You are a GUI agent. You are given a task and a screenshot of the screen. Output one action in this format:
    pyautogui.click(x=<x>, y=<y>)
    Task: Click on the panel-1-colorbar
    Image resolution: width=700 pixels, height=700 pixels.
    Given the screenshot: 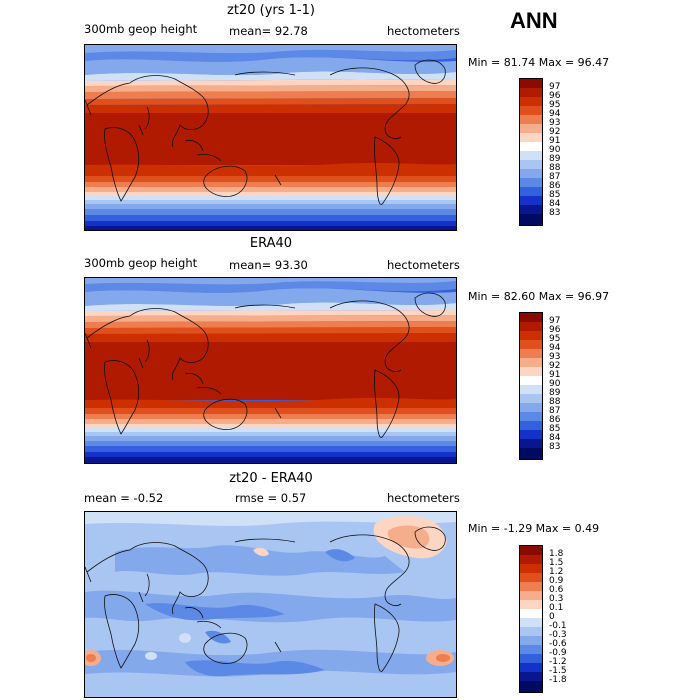 What is the action you would take?
    pyautogui.click(x=531, y=152)
    